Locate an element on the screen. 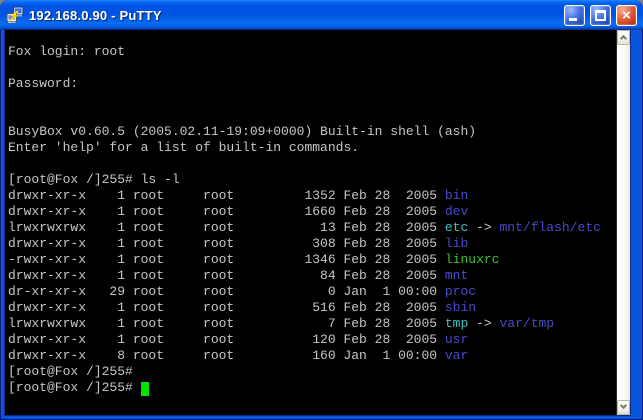 The image size is (643, 420). terminal-text-segment: dev is located at coordinates (456, 211).